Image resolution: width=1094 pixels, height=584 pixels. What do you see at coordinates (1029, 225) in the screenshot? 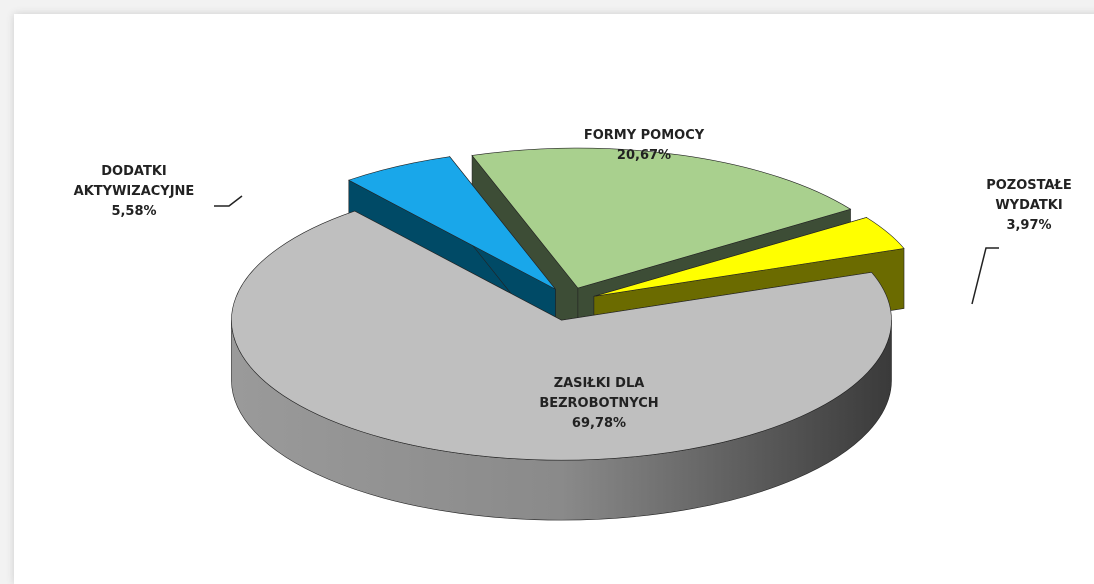
I see `value-label: 3,97%` at bounding box center [1029, 225].